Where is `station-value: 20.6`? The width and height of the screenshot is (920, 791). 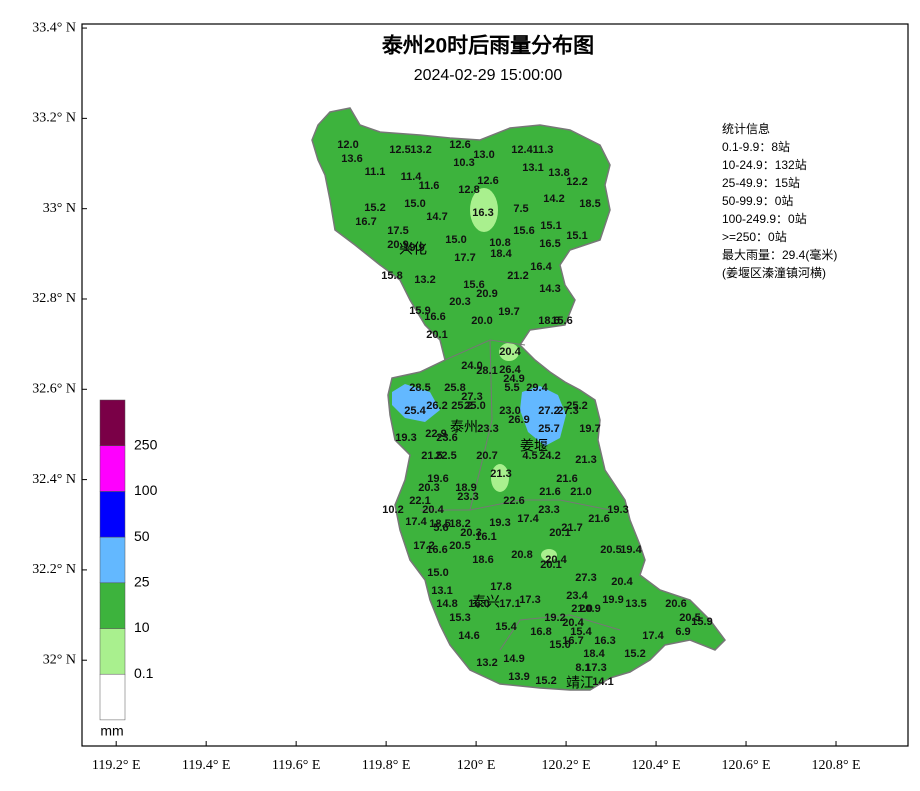
station-value: 20.6 is located at coordinates (675, 604).